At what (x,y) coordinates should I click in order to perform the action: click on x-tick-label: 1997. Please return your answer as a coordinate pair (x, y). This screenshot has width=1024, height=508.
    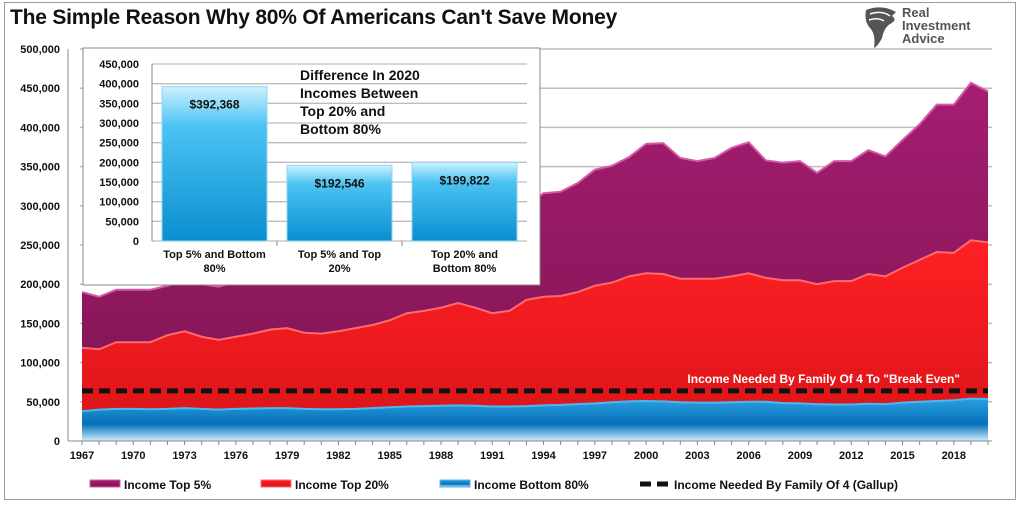
    Looking at the image, I should click on (595, 456).